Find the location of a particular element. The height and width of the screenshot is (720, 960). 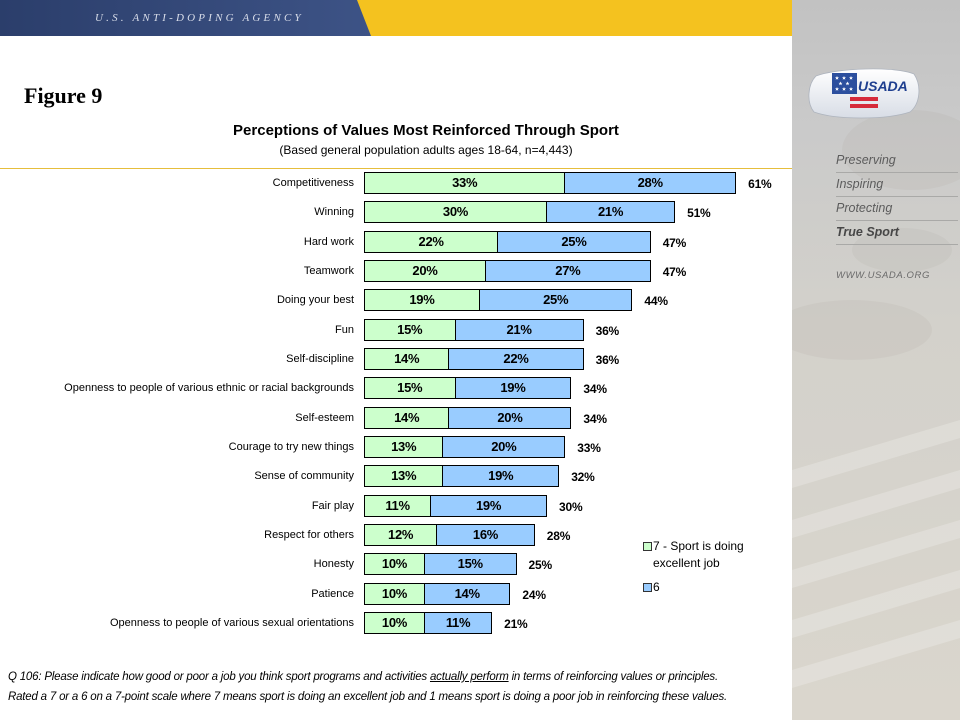

bar-value-label: 14% is located at coordinates (406, 358).